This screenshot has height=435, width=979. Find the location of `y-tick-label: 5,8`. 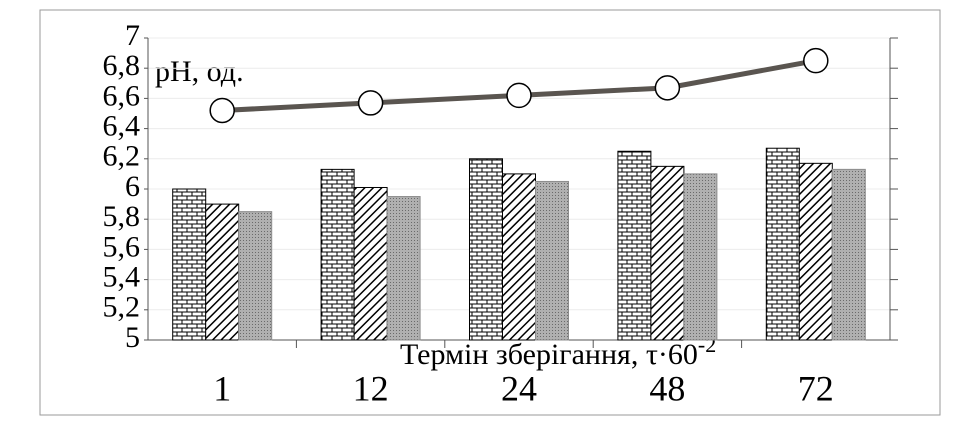

y-tick-label: 5,8 is located at coordinates (122, 216).